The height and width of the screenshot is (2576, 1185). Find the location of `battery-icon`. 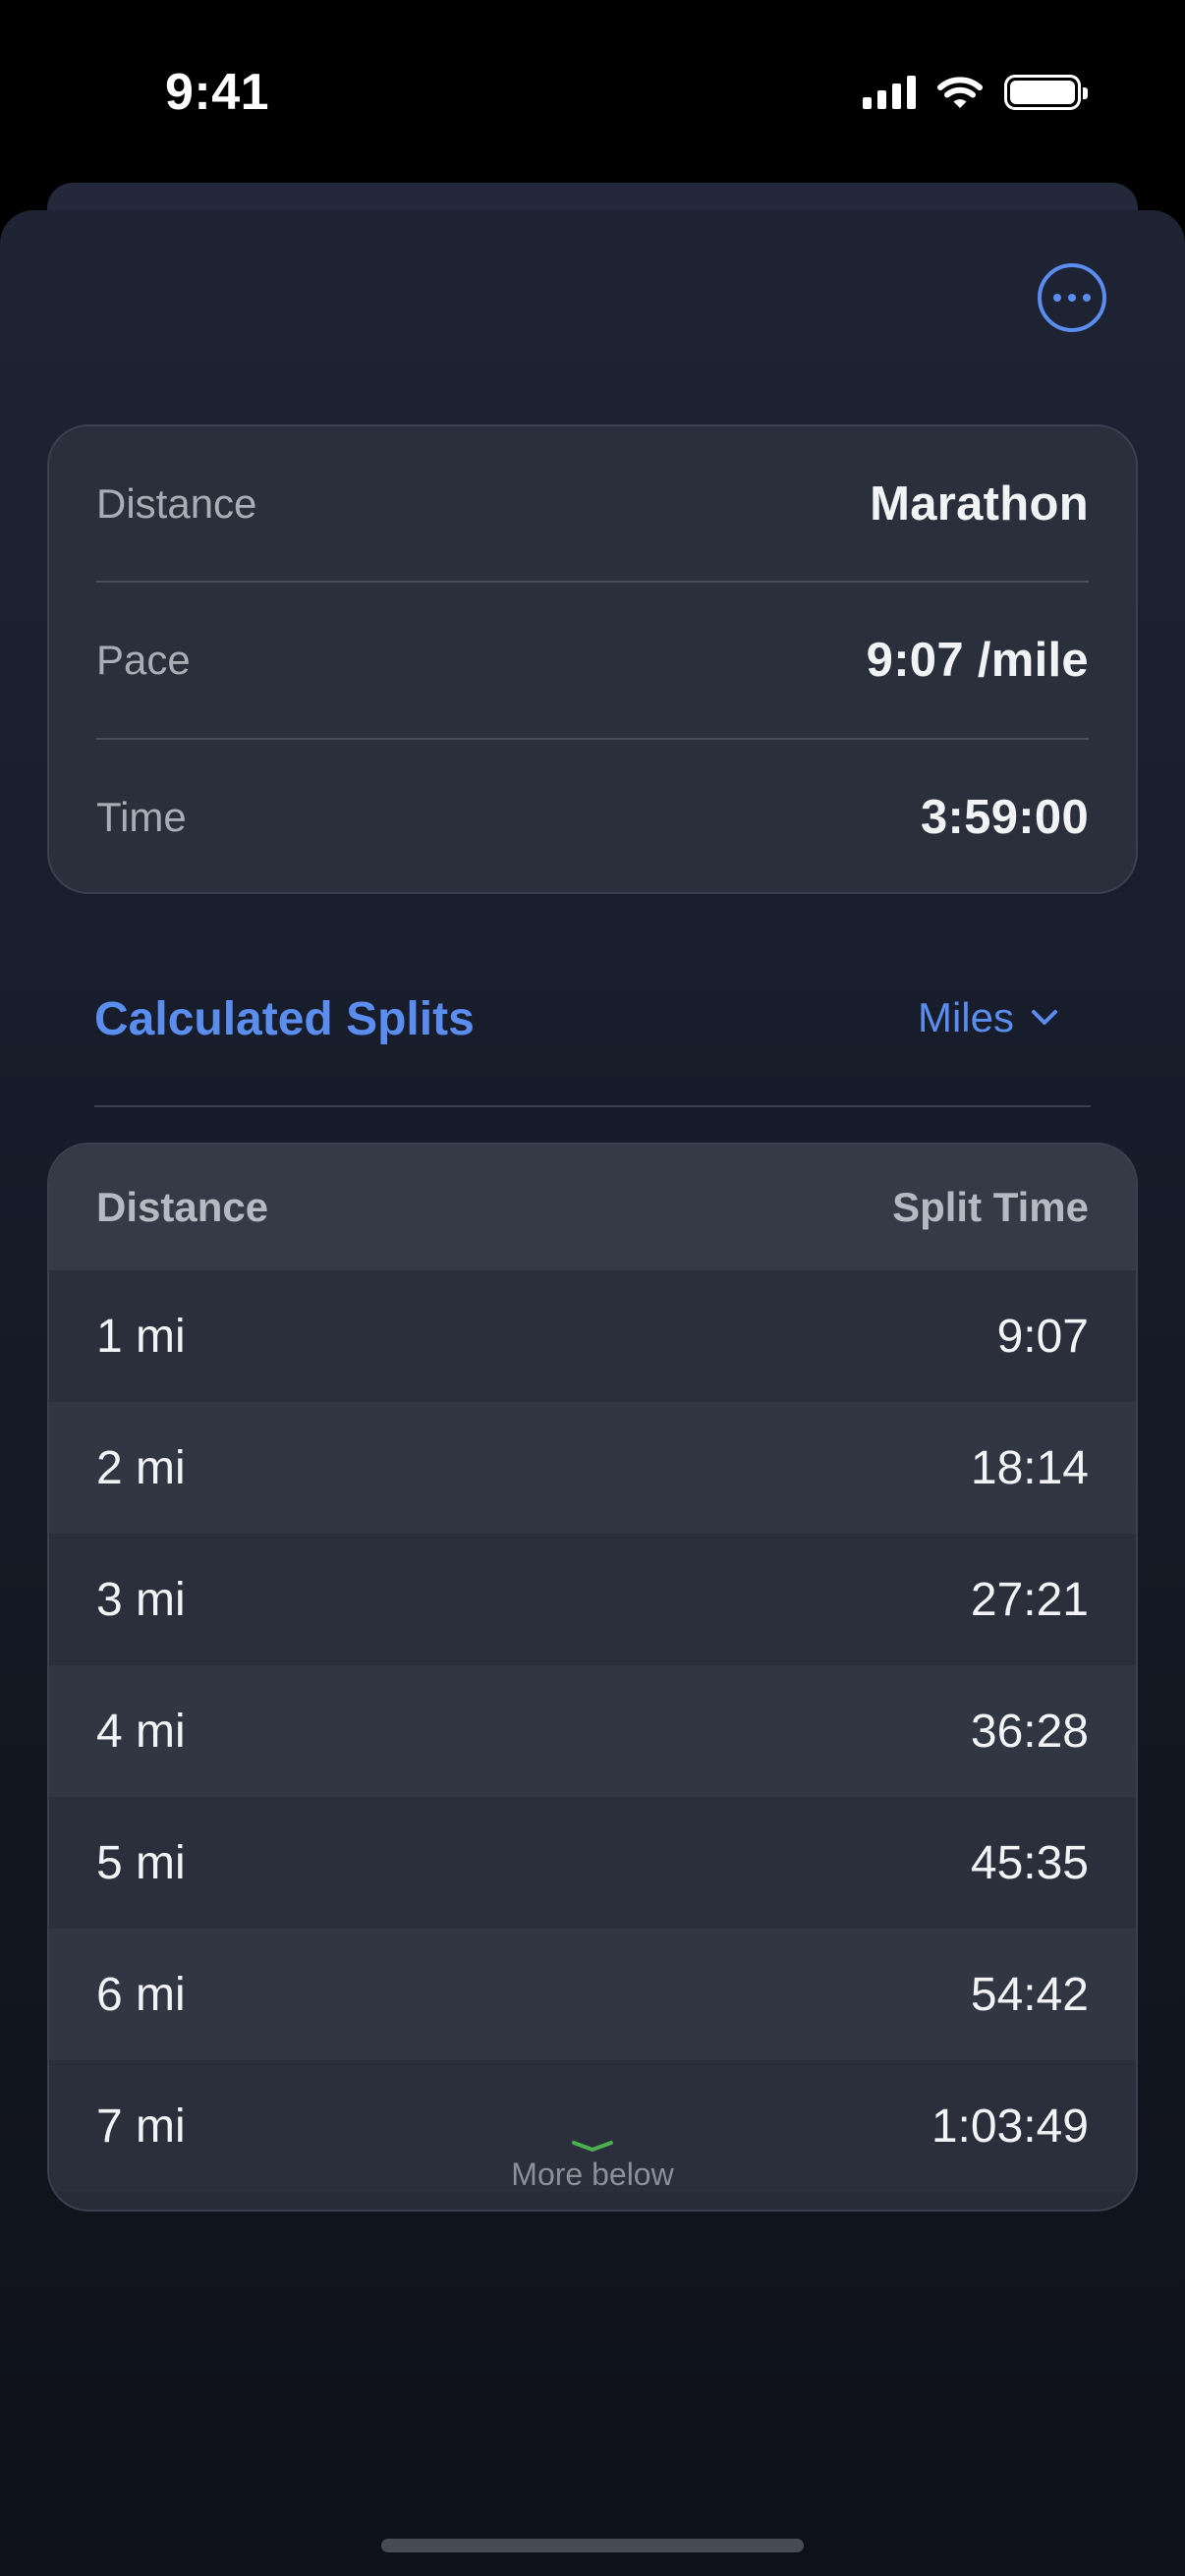

battery-icon is located at coordinates (1046, 92).